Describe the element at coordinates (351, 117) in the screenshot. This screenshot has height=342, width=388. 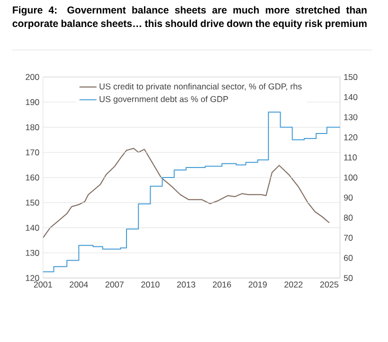
I see `y2-tick-label: 130` at that location.